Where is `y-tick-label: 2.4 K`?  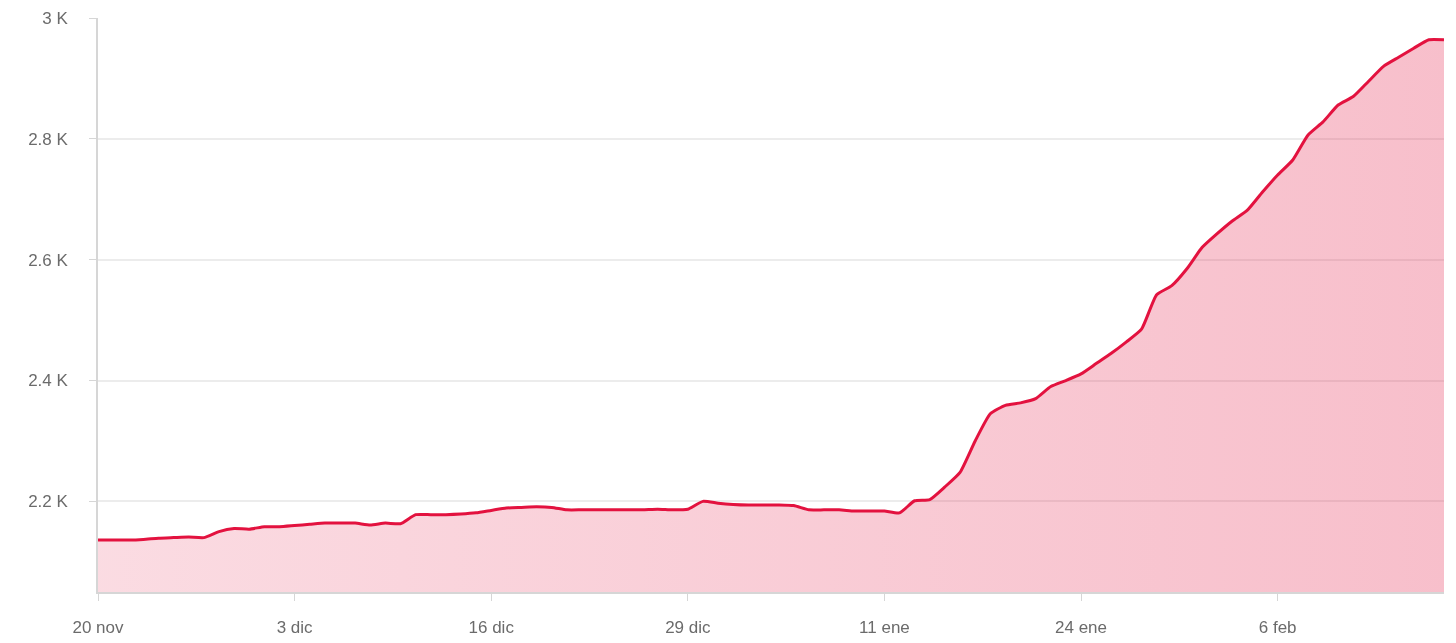
y-tick-label: 2.4 K is located at coordinates (48, 381).